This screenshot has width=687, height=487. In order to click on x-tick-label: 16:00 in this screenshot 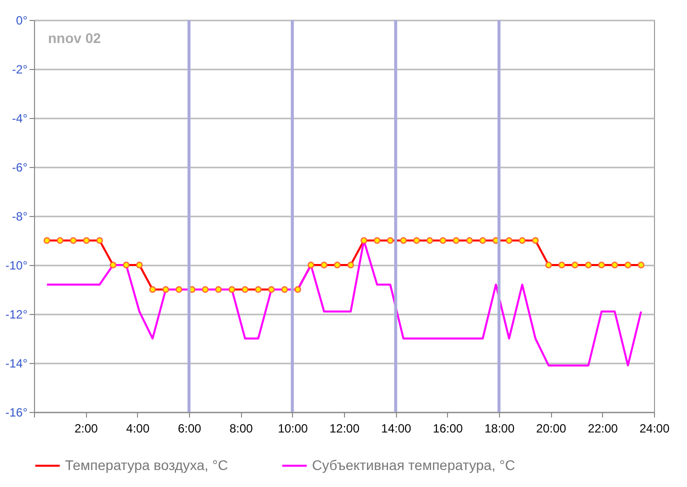, I will do `click(448, 429)`.